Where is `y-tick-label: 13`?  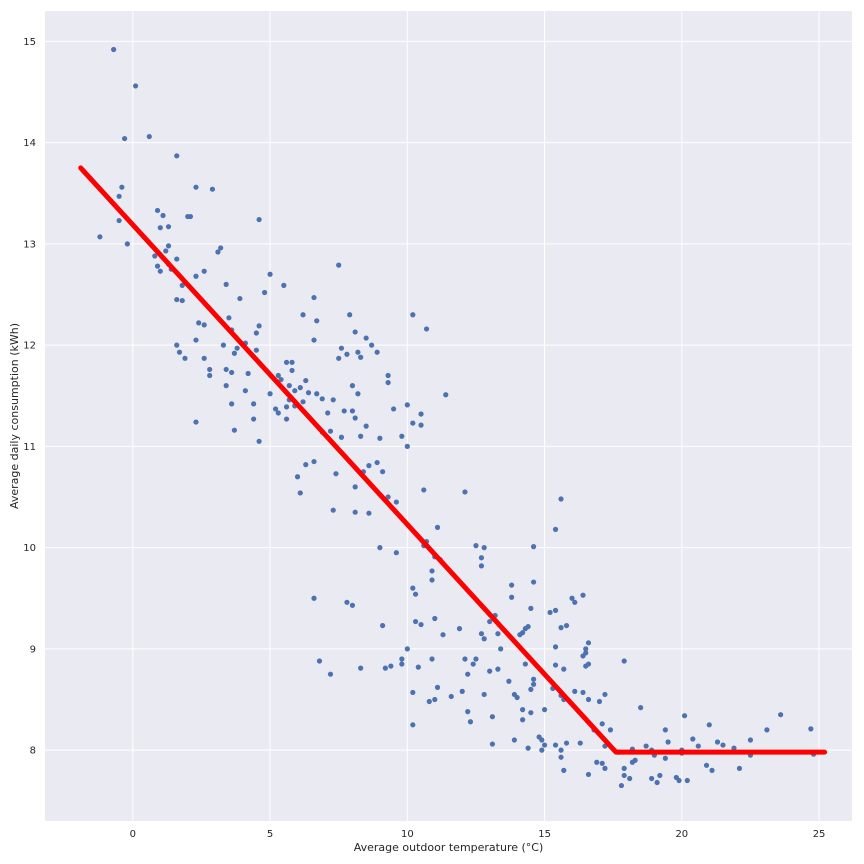 y-tick-label: 13 is located at coordinates (29, 244).